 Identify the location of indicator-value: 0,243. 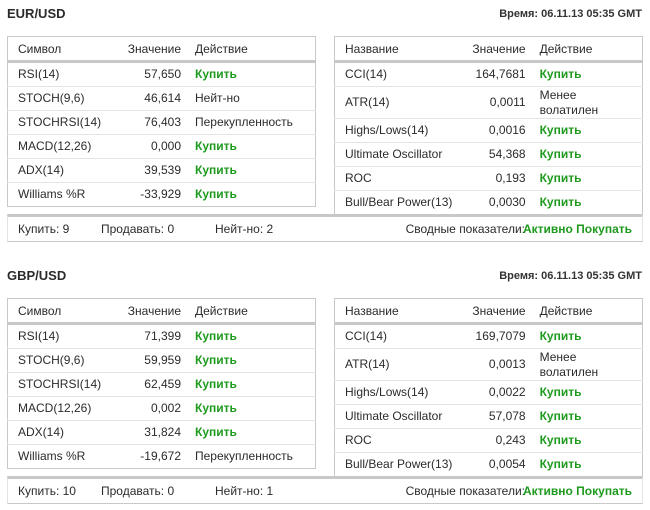
(496, 440).